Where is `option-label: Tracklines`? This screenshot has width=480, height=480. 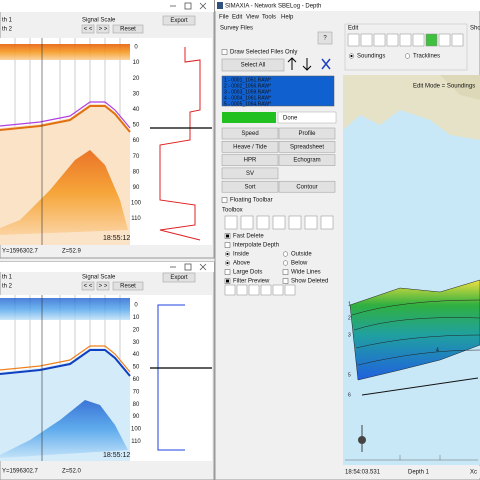
option-label: Tracklines is located at coordinates (426, 57).